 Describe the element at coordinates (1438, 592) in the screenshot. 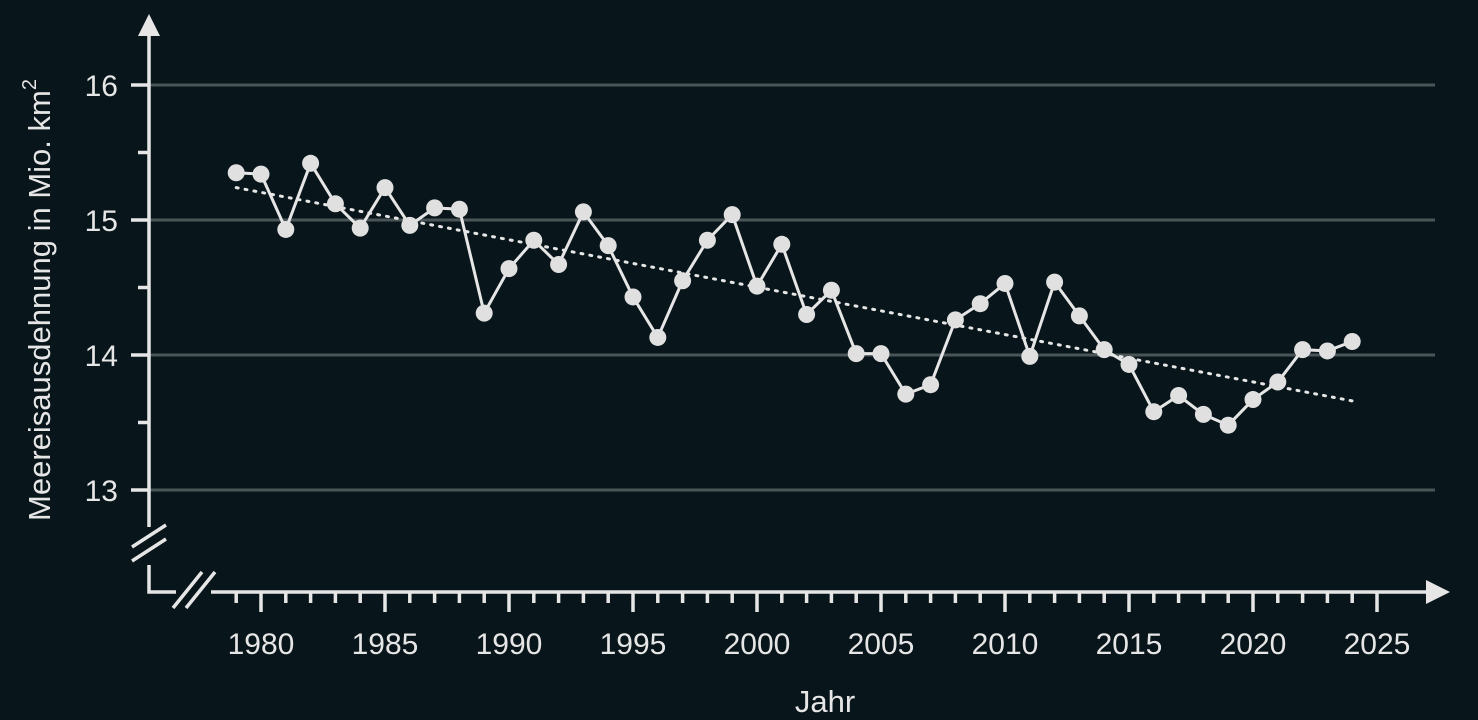

I see `x-axis-arrow` at that location.